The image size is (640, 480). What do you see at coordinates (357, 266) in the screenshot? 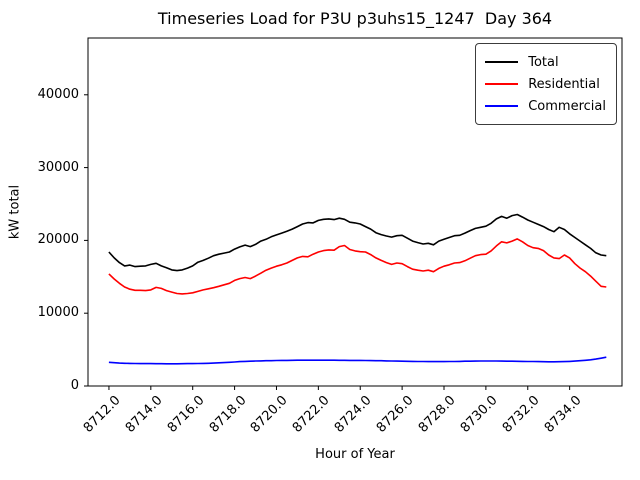
I see `residential-line` at bounding box center [357, 266].